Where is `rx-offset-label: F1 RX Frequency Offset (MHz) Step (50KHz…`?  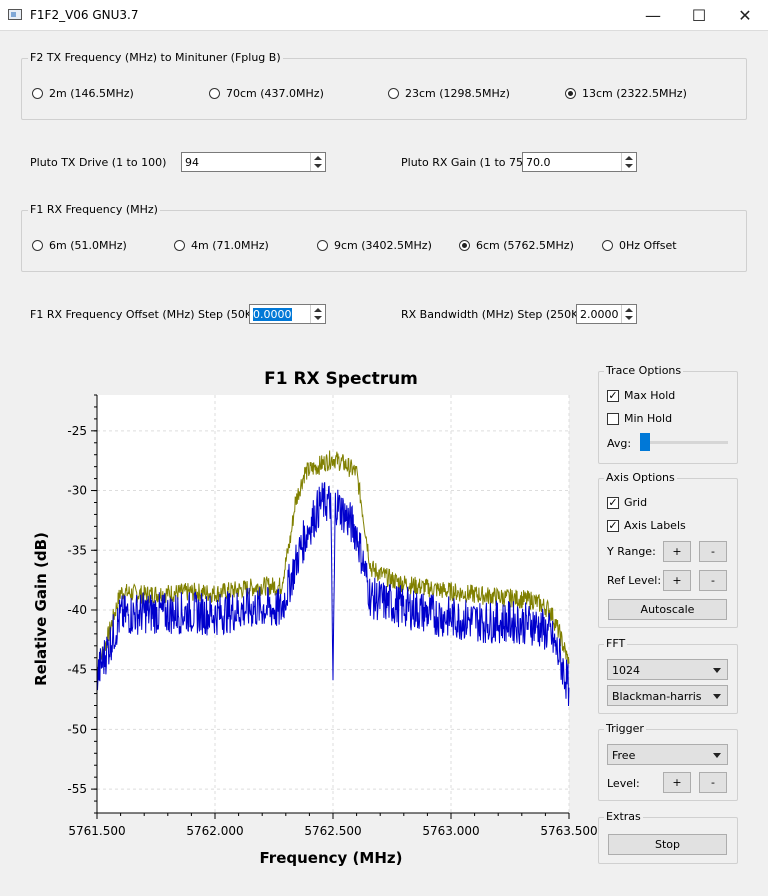
rx-offset-label: F1 RX Frequency Offset (MHz) Step (50KHz… is located at coordinates (150, 314).